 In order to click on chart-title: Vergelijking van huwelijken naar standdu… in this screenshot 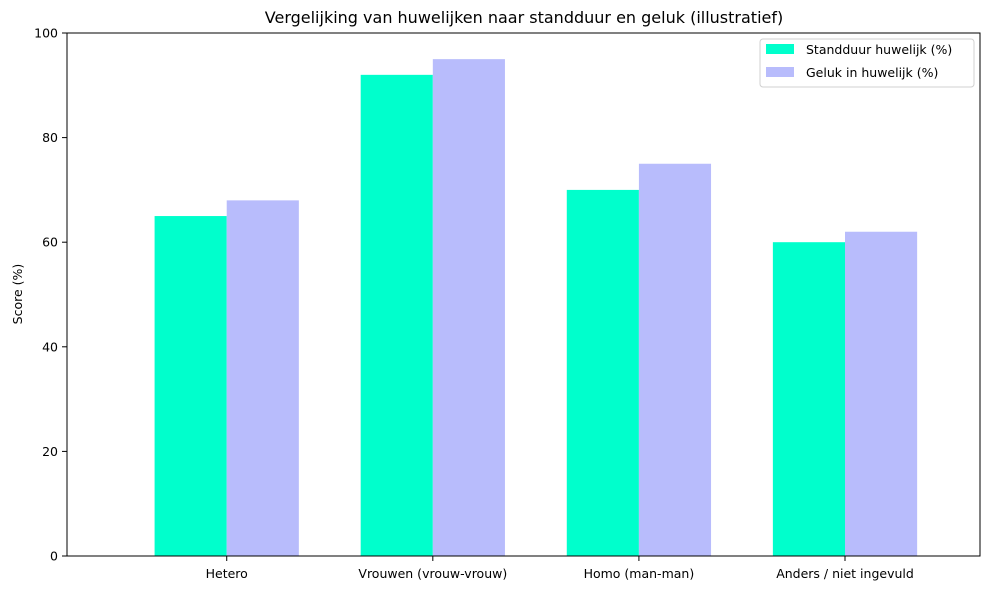, I will do `click(524, 17)`.